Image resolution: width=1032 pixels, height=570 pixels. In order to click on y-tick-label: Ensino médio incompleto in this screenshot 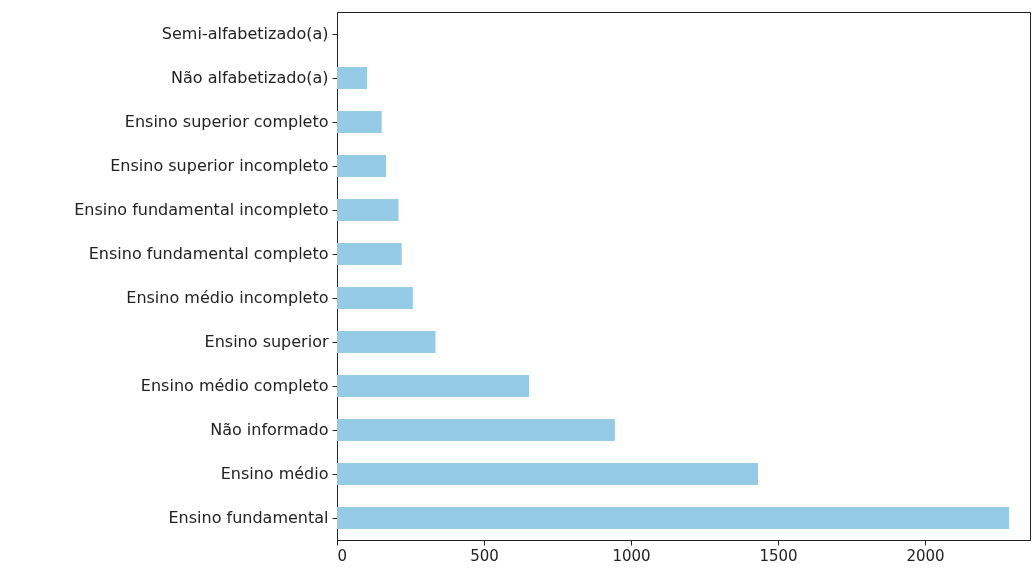, I will do `click(227, 297)`.